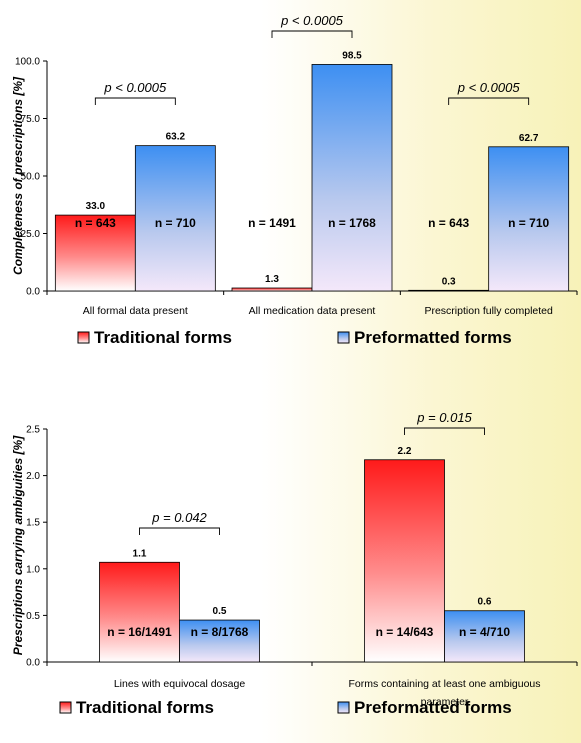 The height and width of the screenshot is (743, 581). Describe the element at coordinates (31, 119) in the screenshot. I see `y-tick-label: 75.0` at that location.